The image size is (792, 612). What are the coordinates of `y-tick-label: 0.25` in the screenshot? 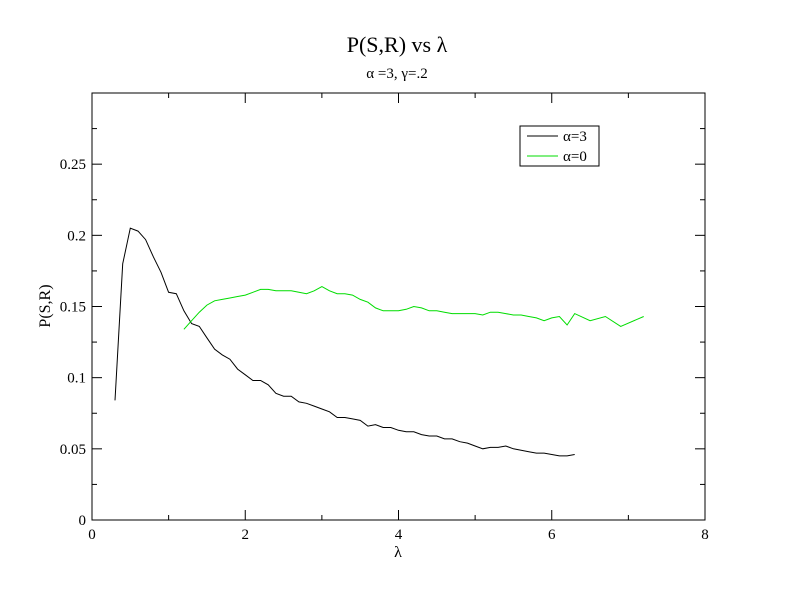 It's located at (73, 165).